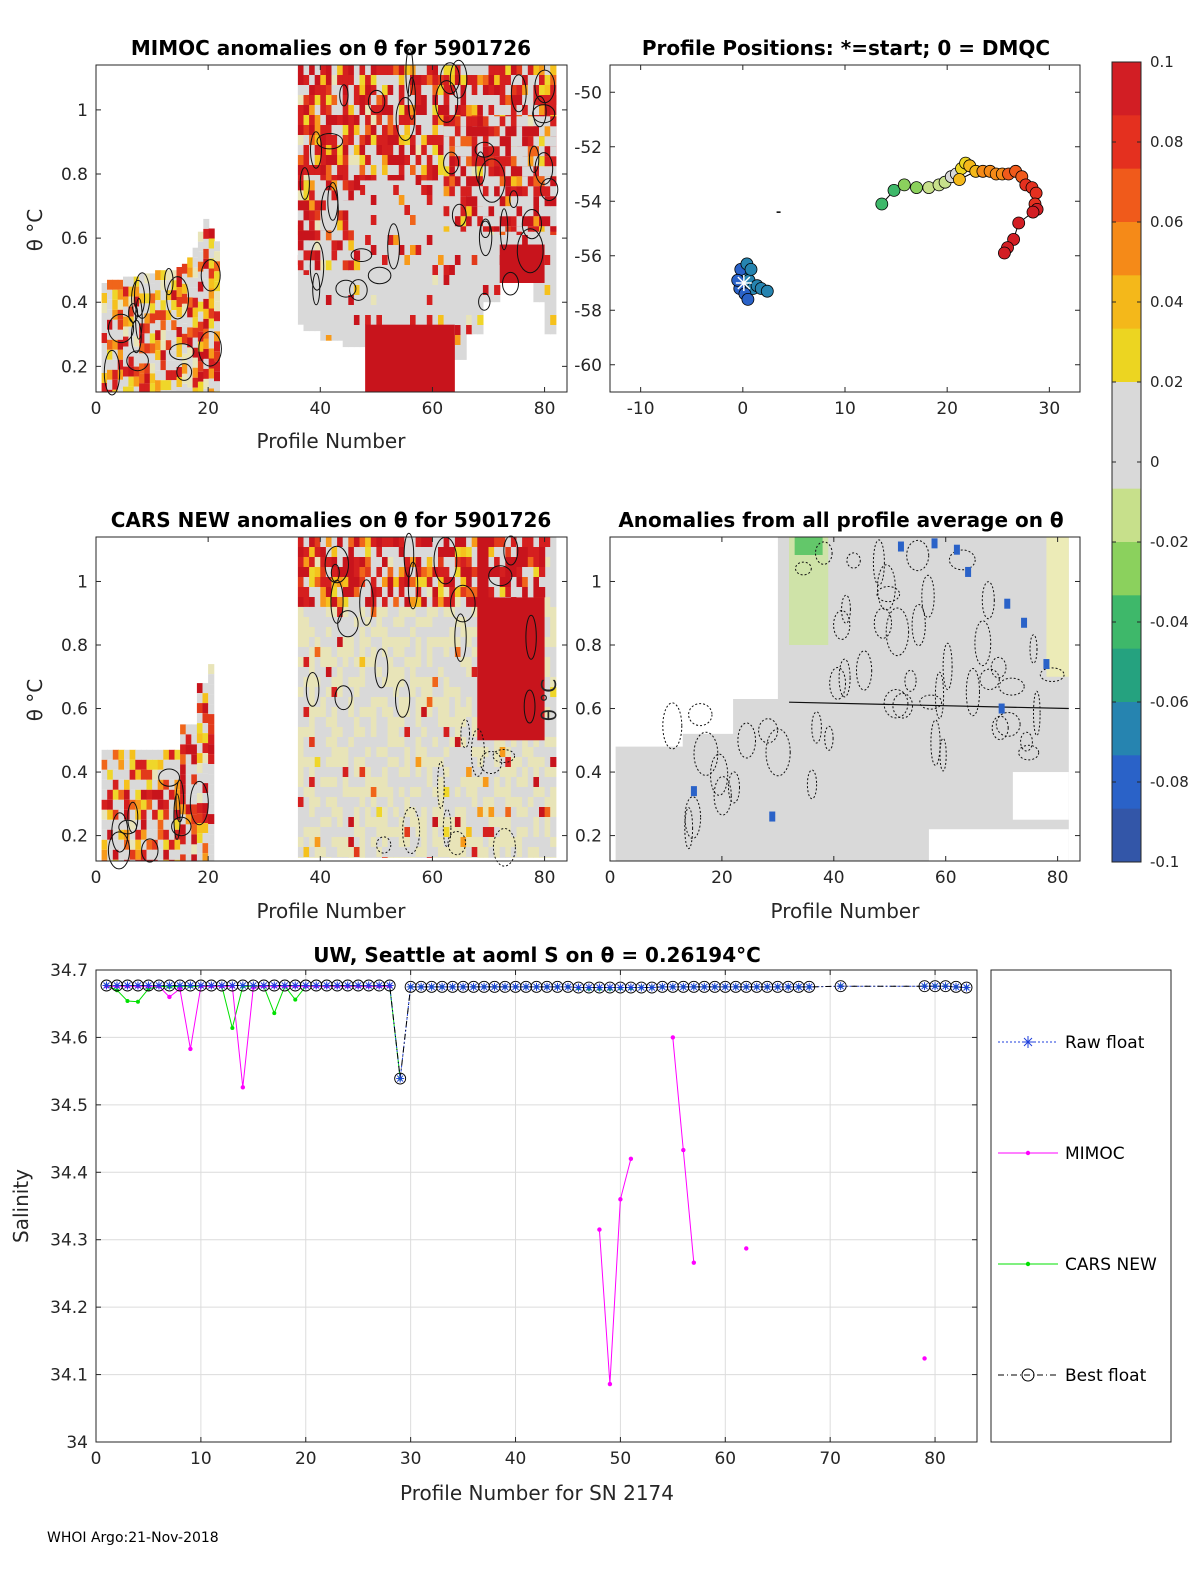  Describe the element at coordinates (846, 48) in the screenshot. I see `positions-title: Profile Positions: *=start; 0 = DMQC` at that location.